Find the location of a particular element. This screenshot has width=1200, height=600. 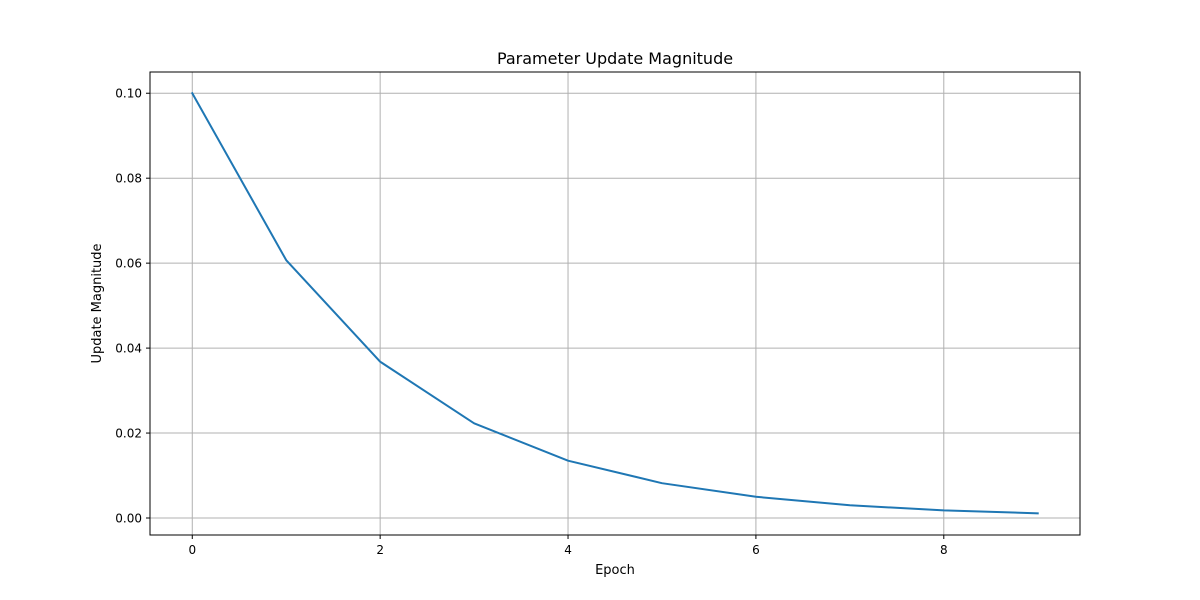

x-axis-label: Epoch is located at coordinates (615, 570).